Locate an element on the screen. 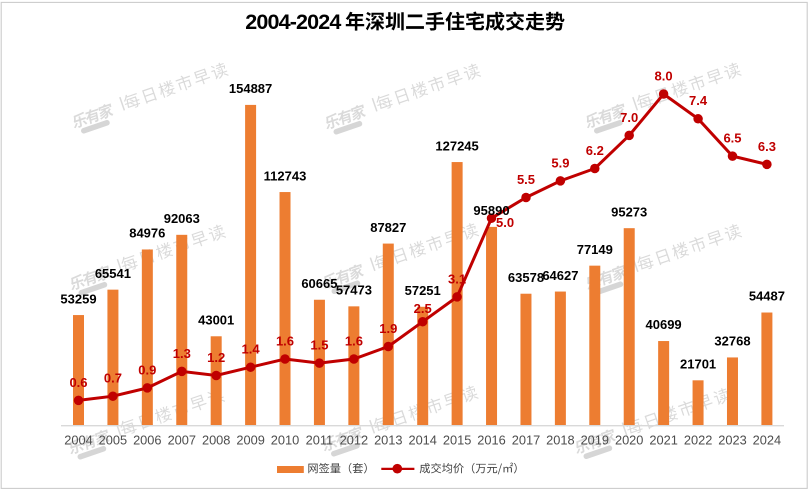 This screenshot has height=491, width=809. svg-text: 21701 is located at coordinates (698, 364).